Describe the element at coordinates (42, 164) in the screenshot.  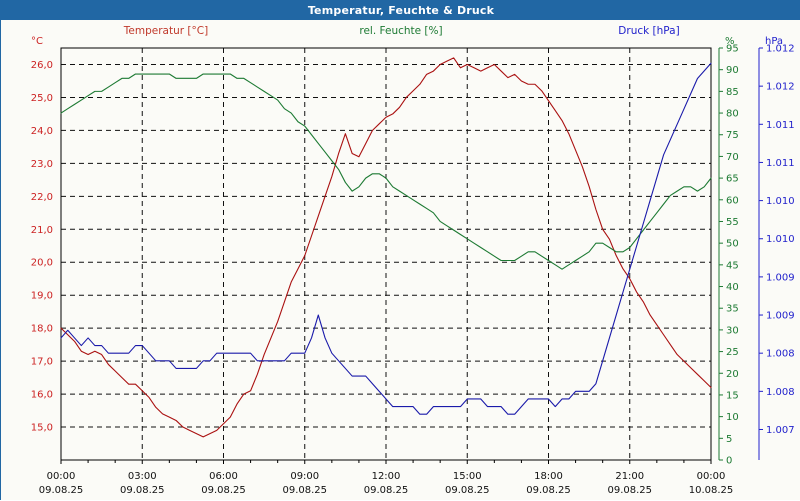
I see `temperature-tick-label: 23,0` at that location.